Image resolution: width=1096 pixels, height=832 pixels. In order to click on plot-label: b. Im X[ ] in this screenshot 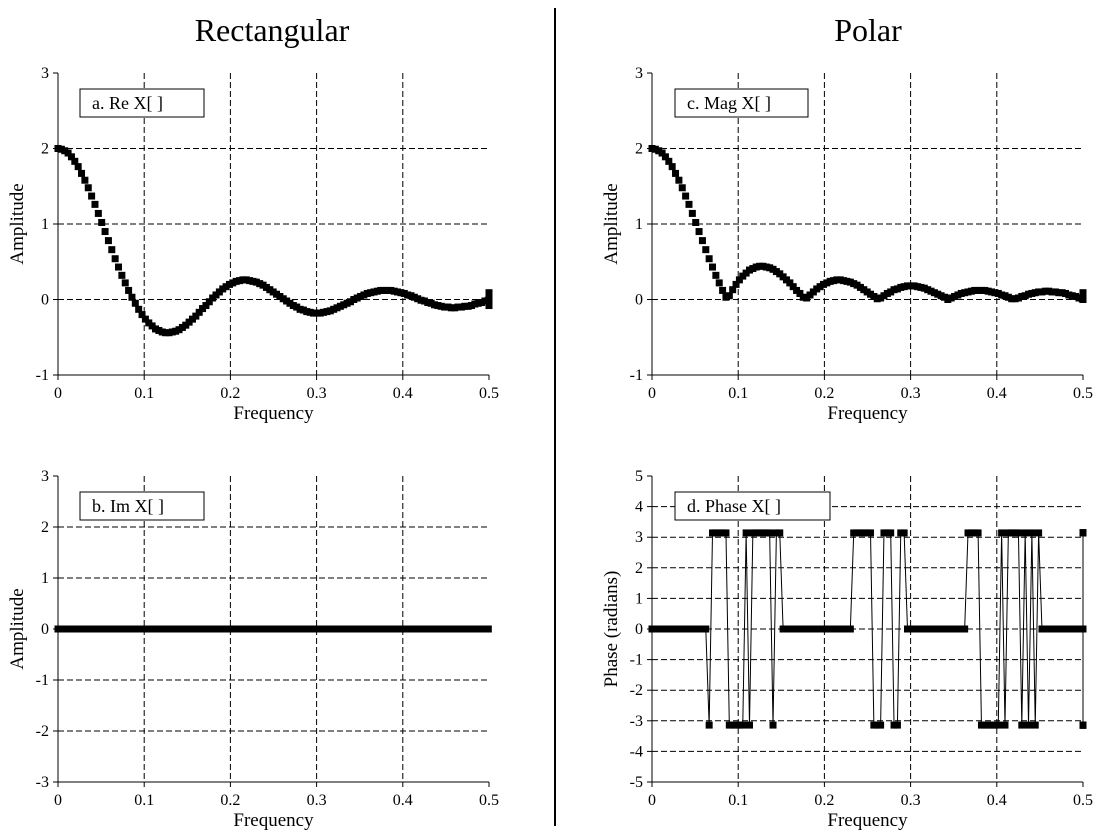, I will do `click(128, 506)`.